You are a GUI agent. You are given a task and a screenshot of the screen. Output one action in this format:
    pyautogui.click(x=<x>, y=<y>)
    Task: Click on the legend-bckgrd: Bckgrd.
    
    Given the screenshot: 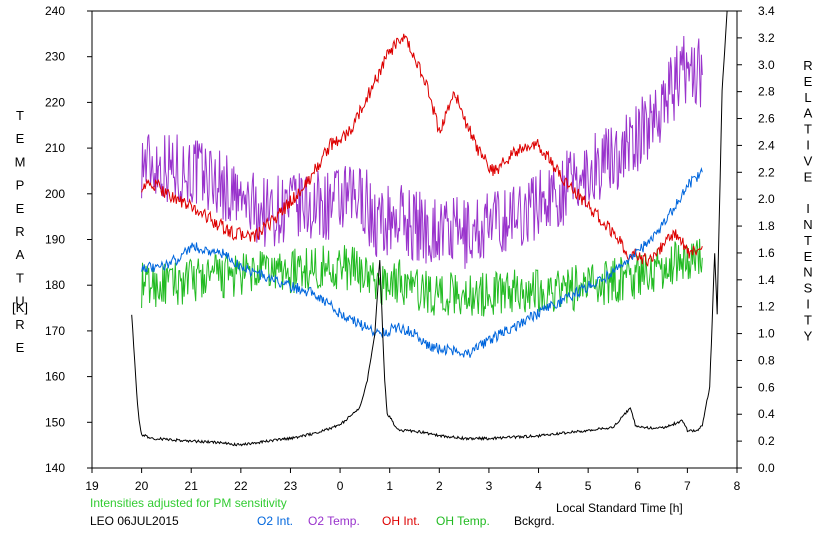 What is the action you would take?
    pyautogui.click(x=534, y=521)
    